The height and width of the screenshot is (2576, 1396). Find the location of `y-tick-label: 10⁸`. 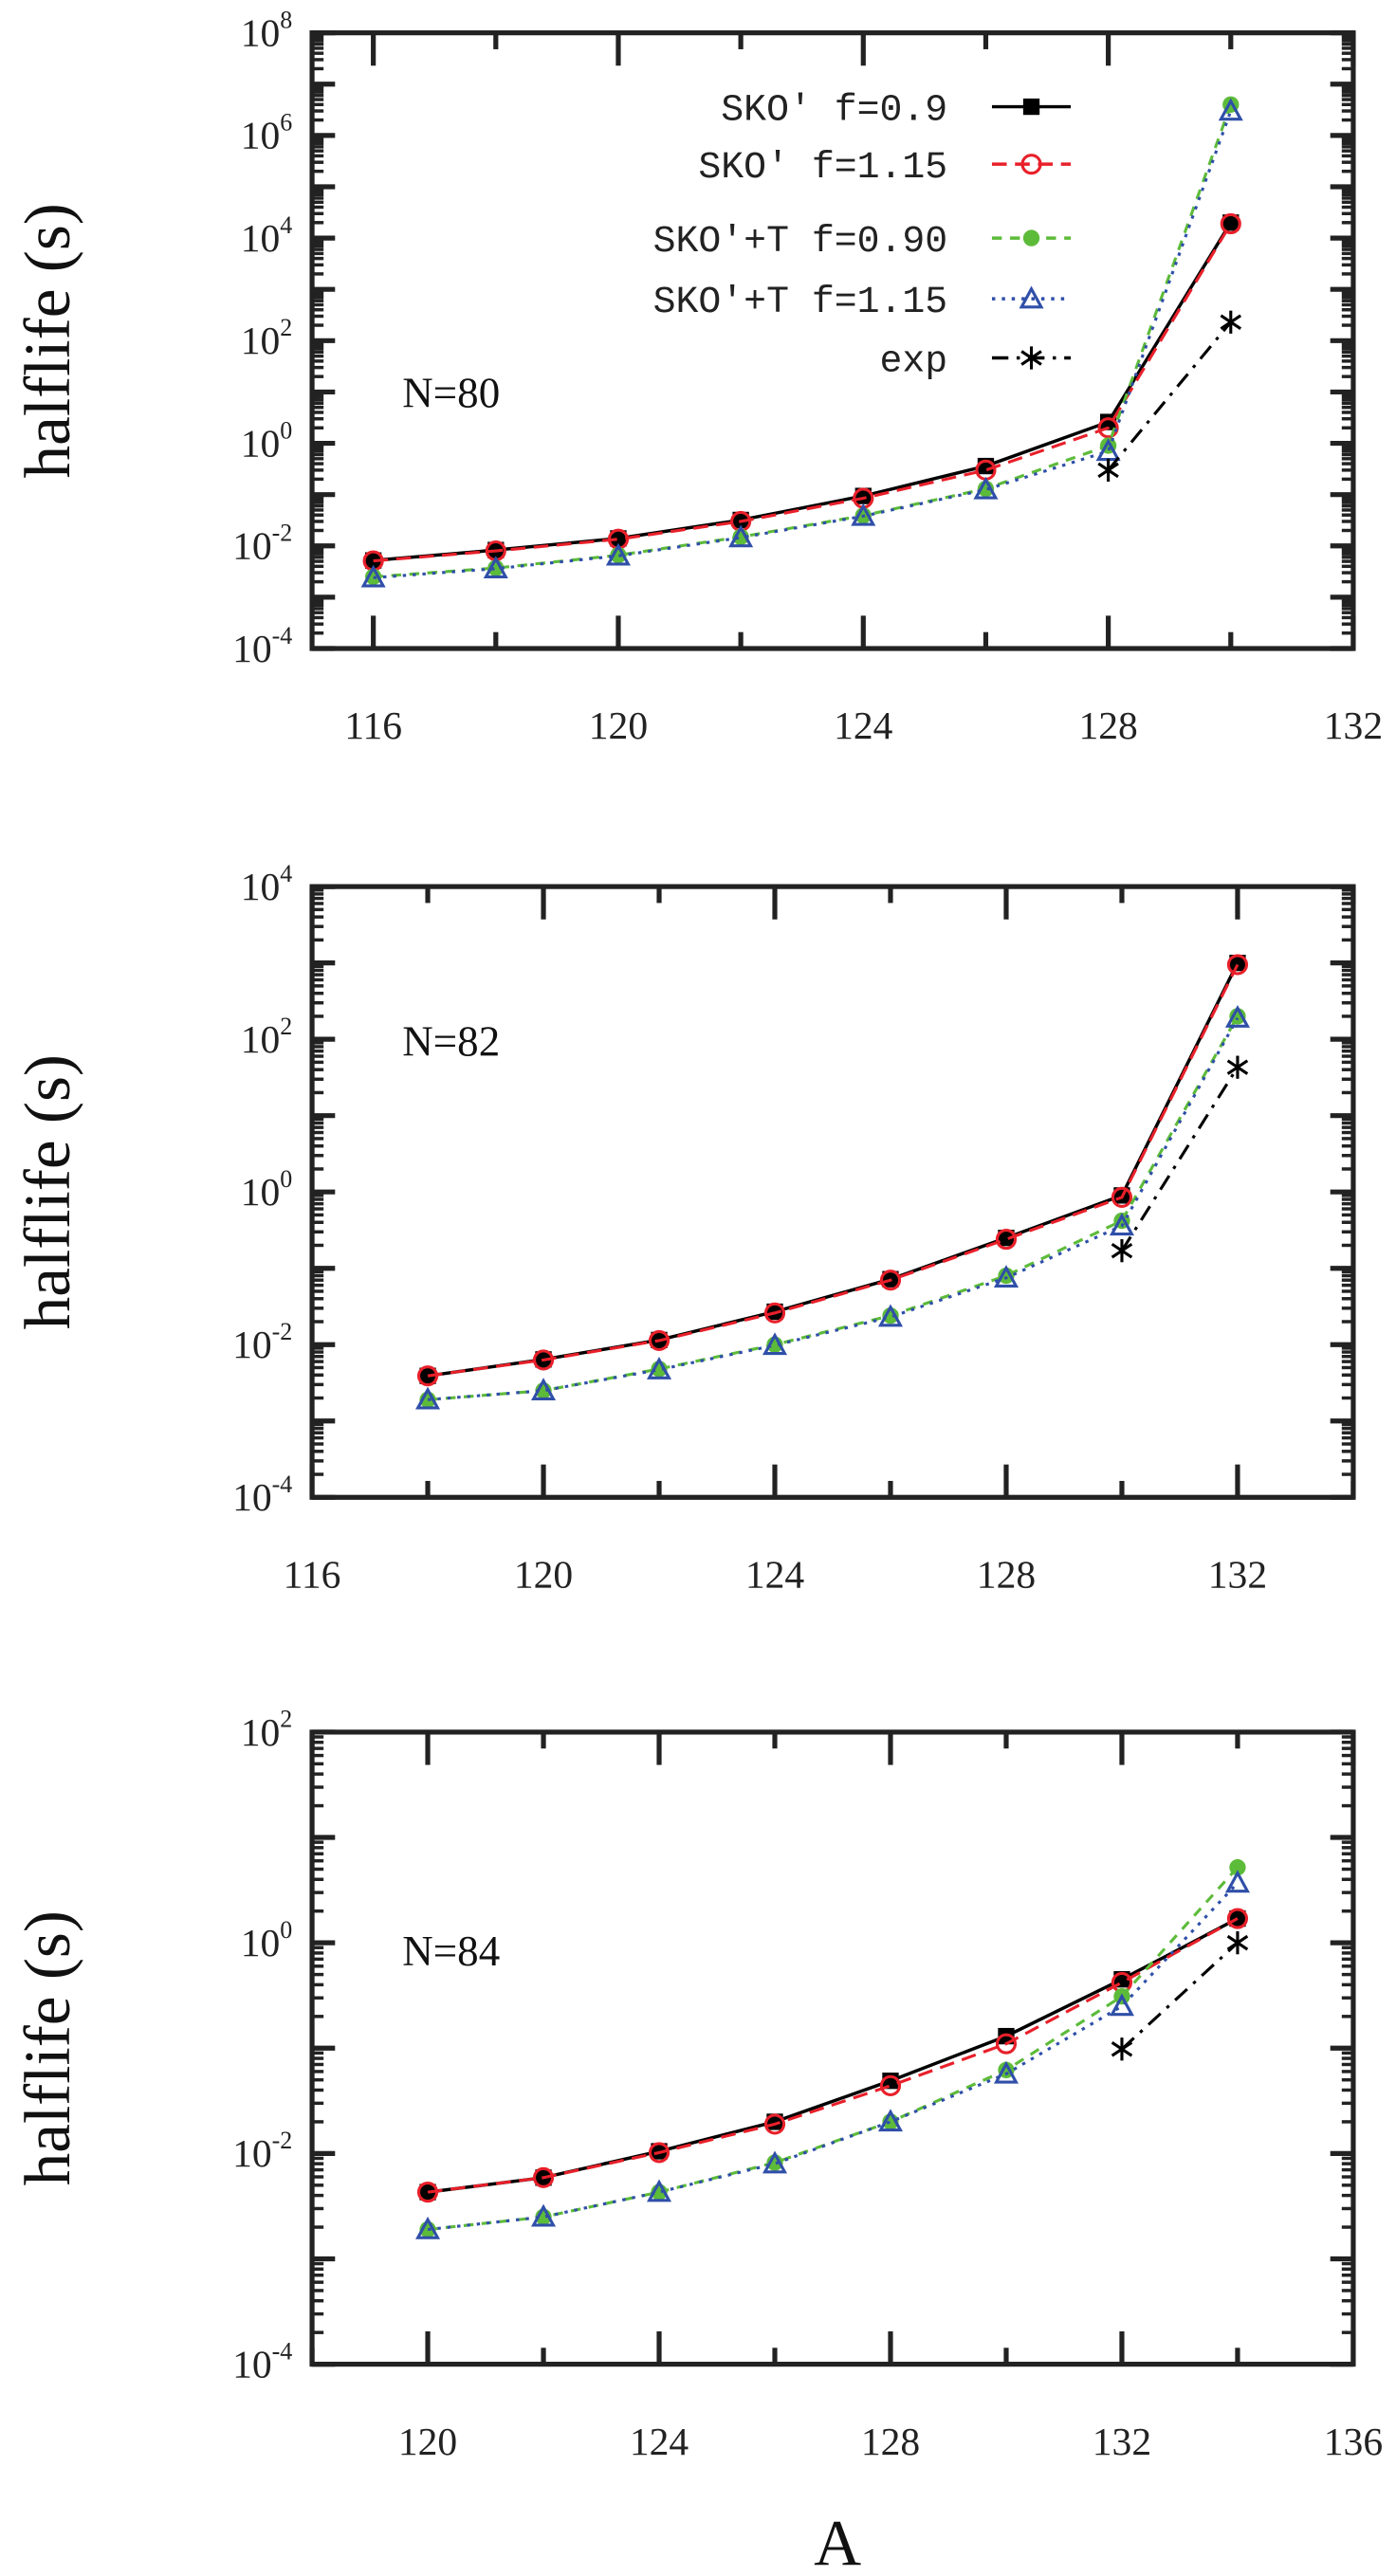

y-tick-label: 10⁸ is located at coordinates (267, 30).